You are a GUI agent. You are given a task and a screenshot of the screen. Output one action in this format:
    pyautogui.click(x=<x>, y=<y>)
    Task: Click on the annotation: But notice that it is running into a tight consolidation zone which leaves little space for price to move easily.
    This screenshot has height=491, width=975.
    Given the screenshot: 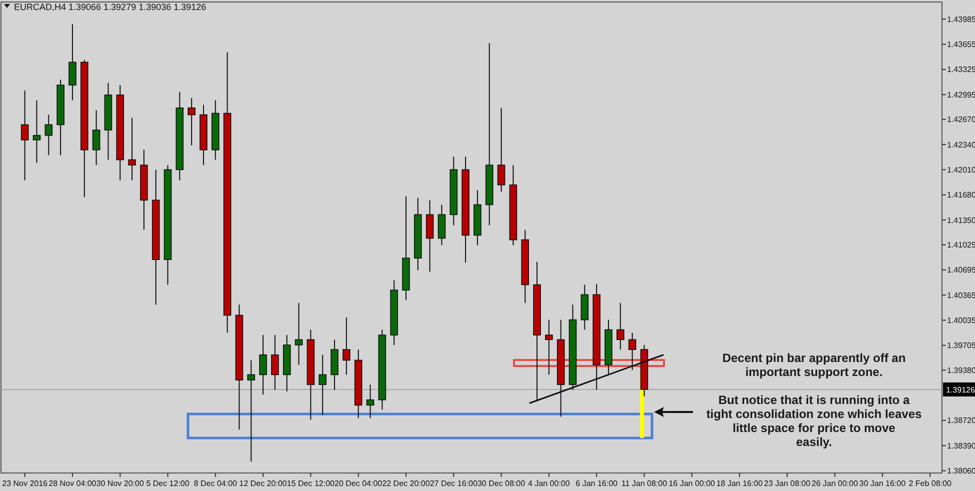 What is the action you would take?
    pyautogui.click(x=814, y=421)
    